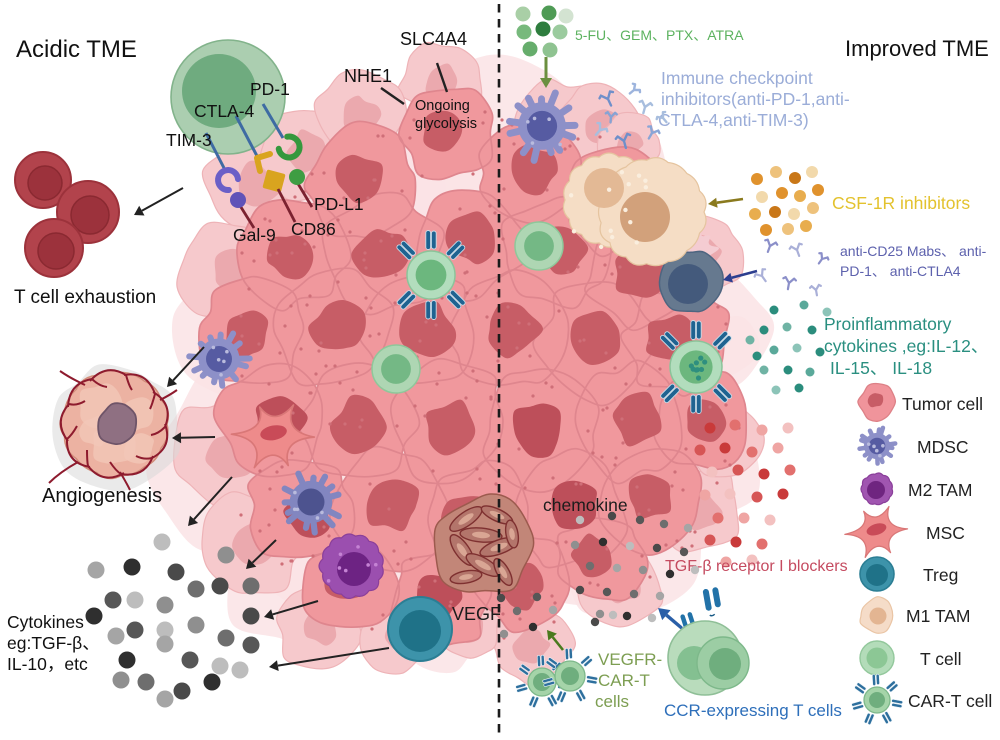 The image size is (1000, 740). What do you see at coordinates (901, 203) in the screenshot?
I see `svg-text: CSF-1R inhibitors` at bounding box center [901, 203].